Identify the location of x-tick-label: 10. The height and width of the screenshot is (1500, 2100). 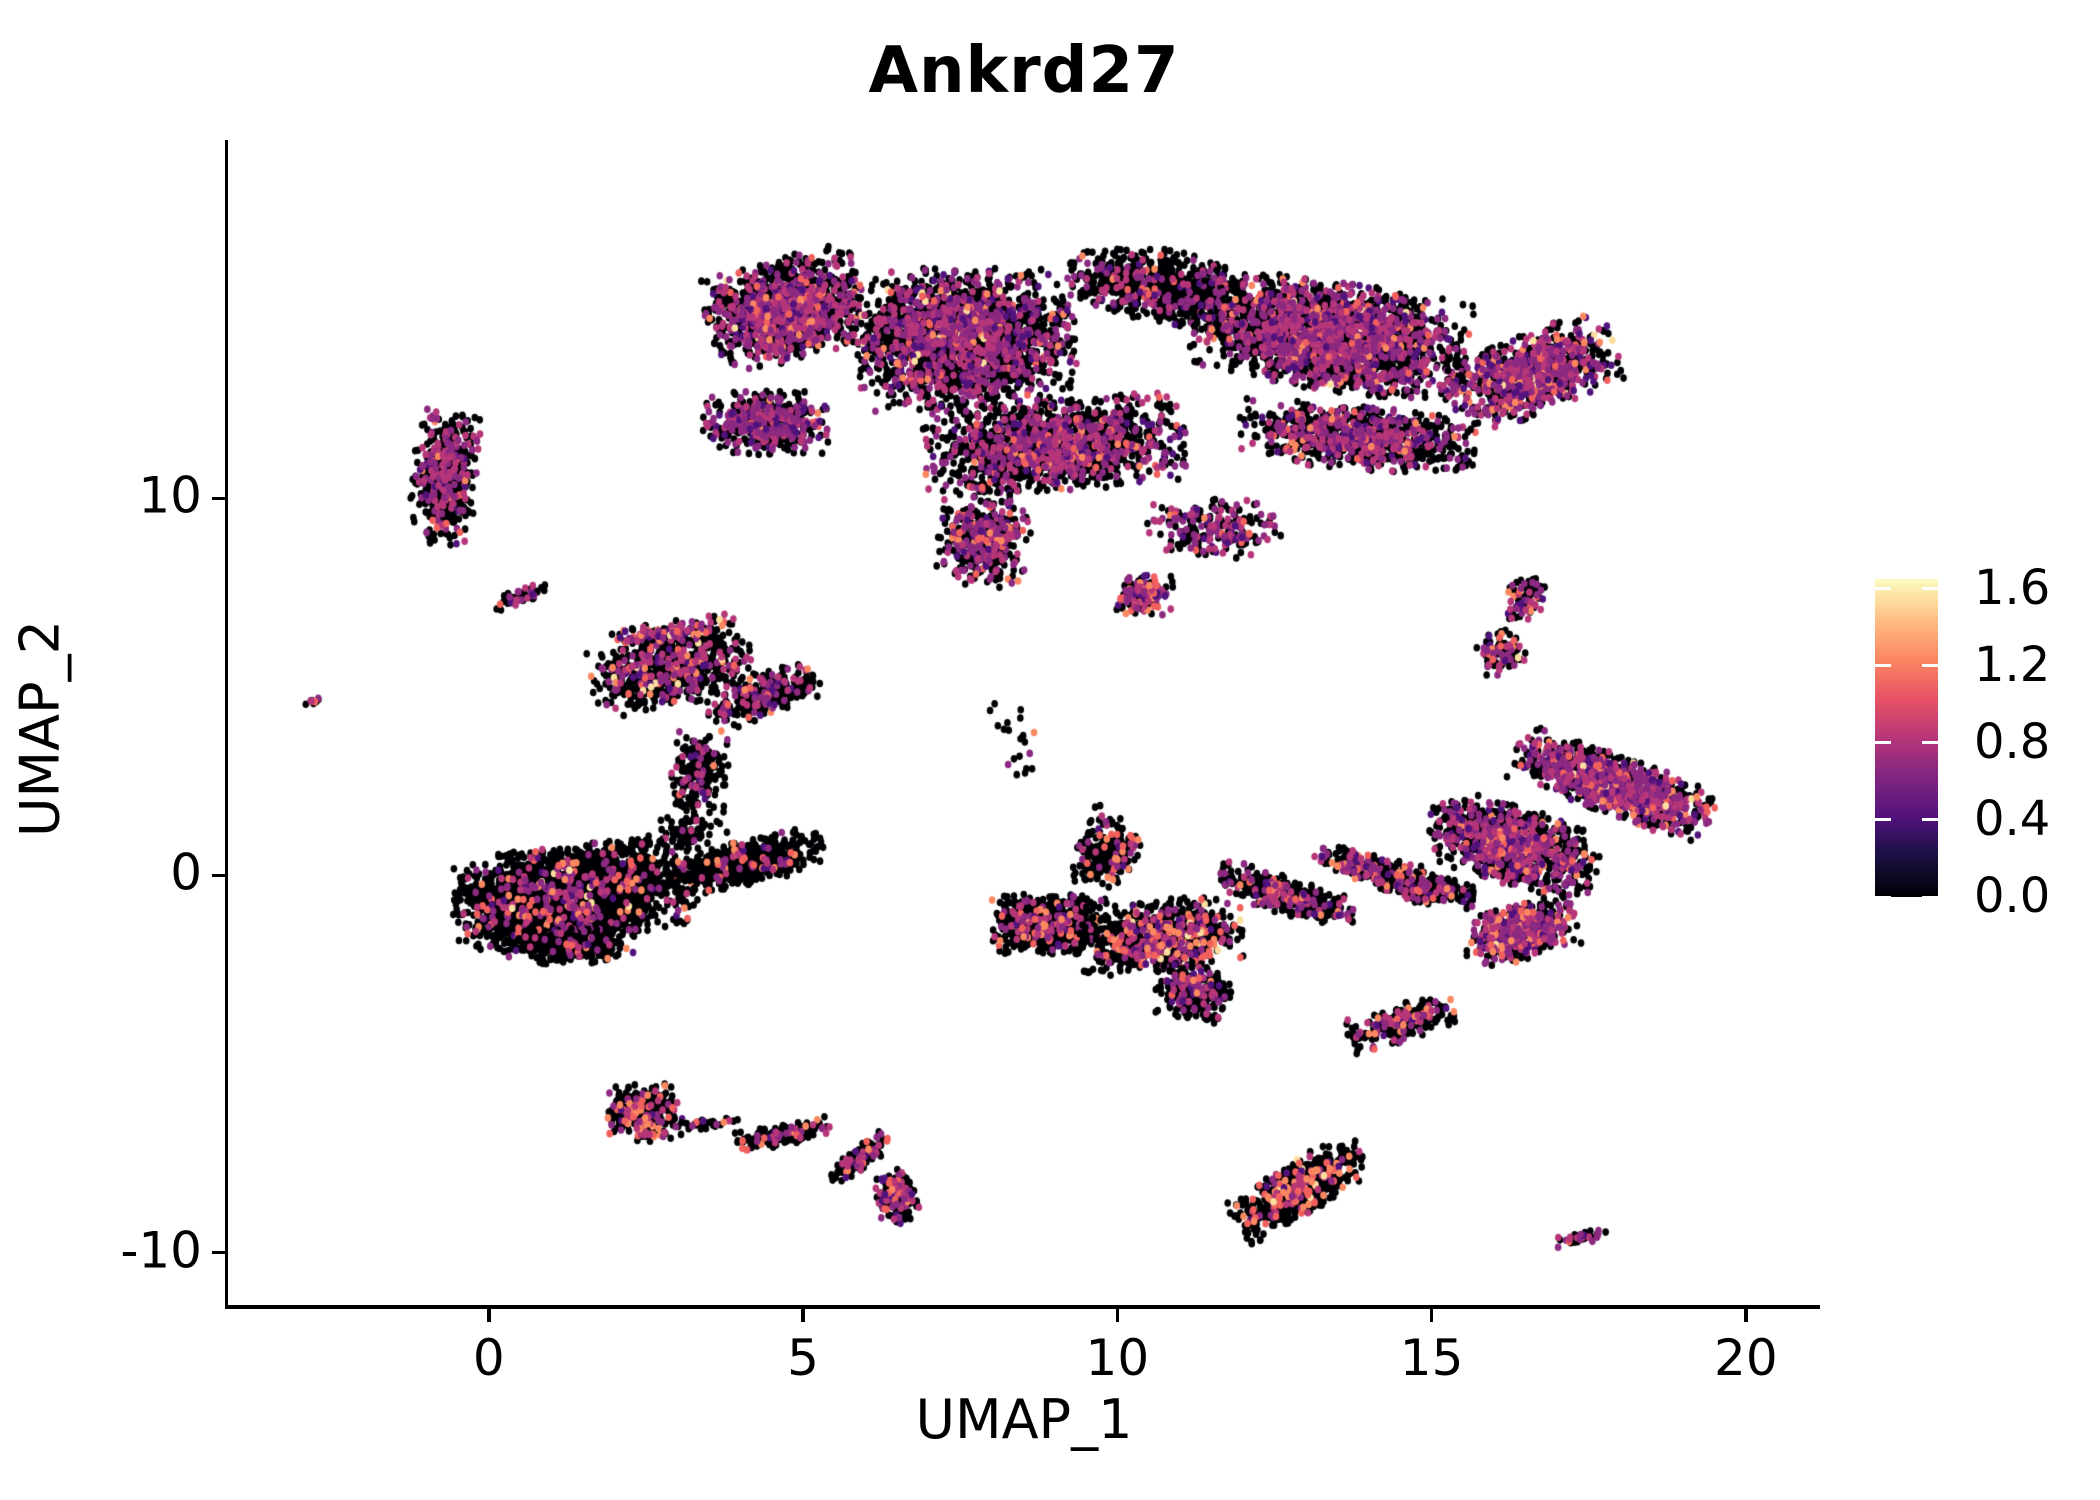
(1117, 1358).